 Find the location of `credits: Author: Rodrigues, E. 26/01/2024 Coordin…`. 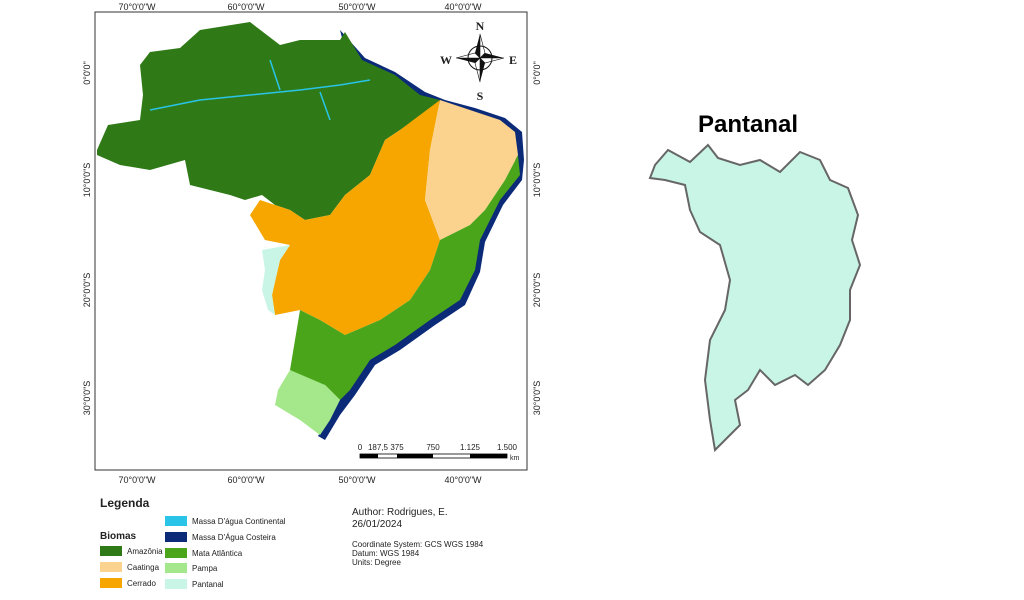

credits: Author: Rodrigues, E. 26/01/2024 Coordin… is located at coordinates (418, 537).